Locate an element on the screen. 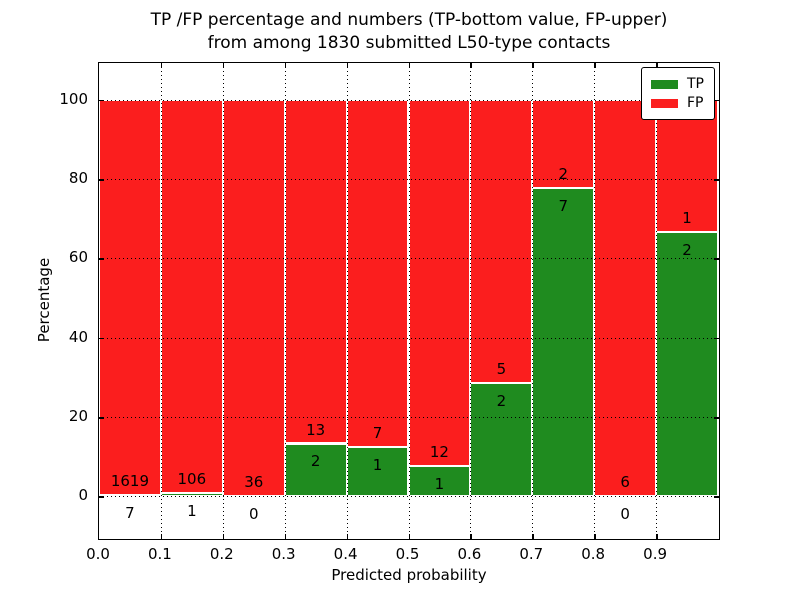  x-tick-label: 0.0 is located at coordinates (98, 554).